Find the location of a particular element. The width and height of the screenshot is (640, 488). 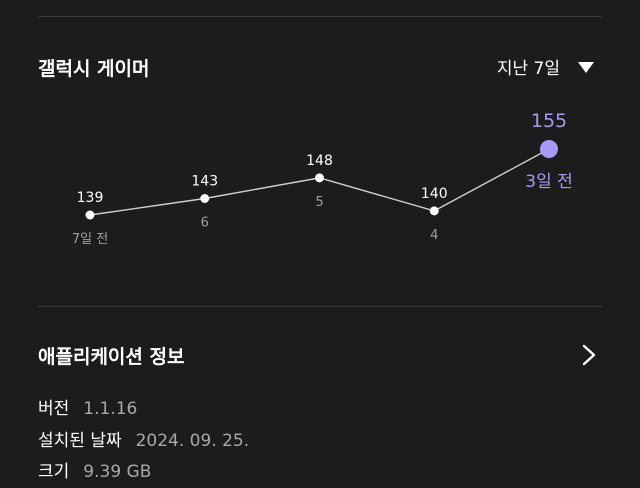

range-dropdown: 지난 7일 is located at coordinates (545, 66).